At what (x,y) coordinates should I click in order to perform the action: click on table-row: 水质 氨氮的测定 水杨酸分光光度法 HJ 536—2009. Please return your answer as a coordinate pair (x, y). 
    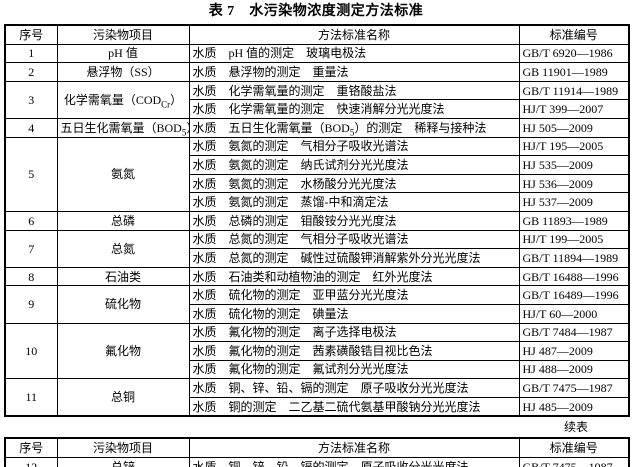
    Looking at the image, I should click on (317, 183).